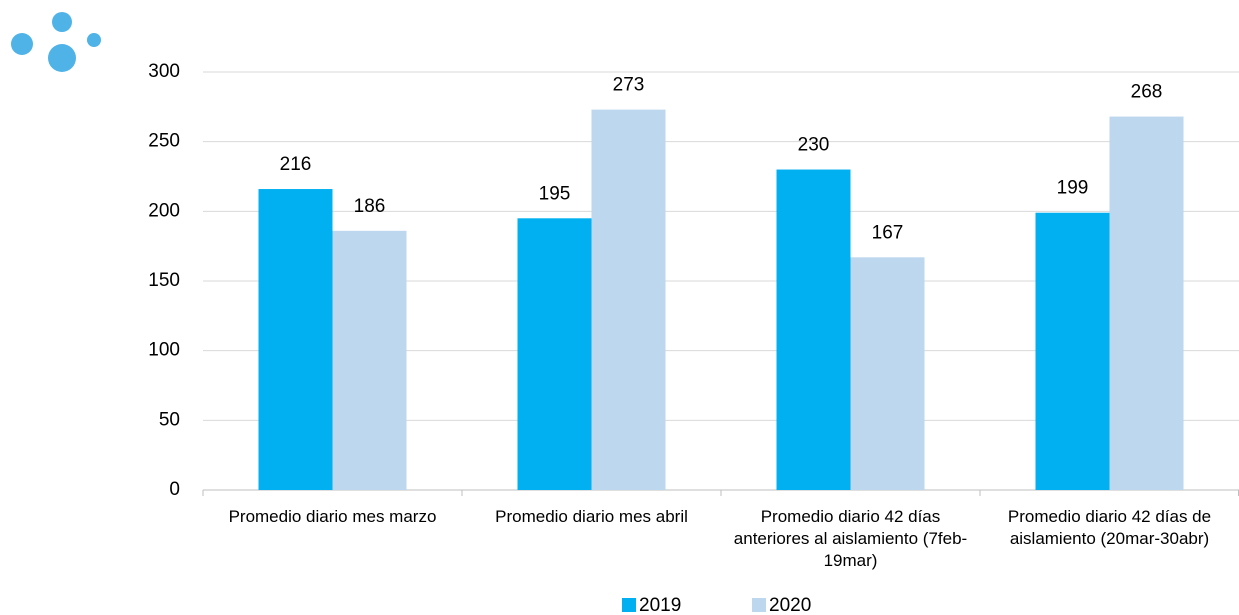 The image size is (1239, 615). Describe the element at coordinates (169, 419) in the screenshot. I see `y-tick-label: 50` at that location.